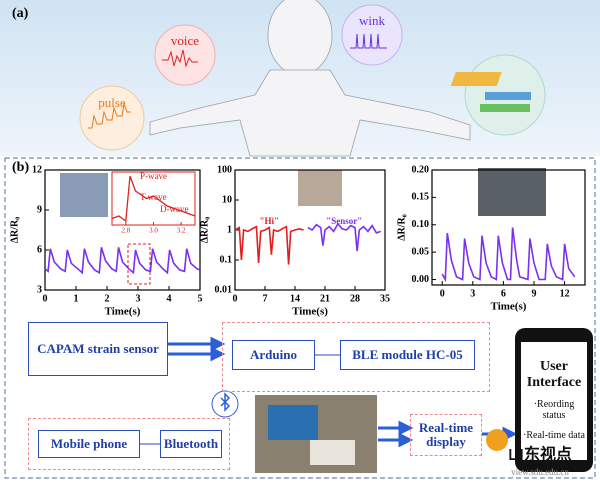  I want to click on x-tick-label: 35, so click(385, 298).